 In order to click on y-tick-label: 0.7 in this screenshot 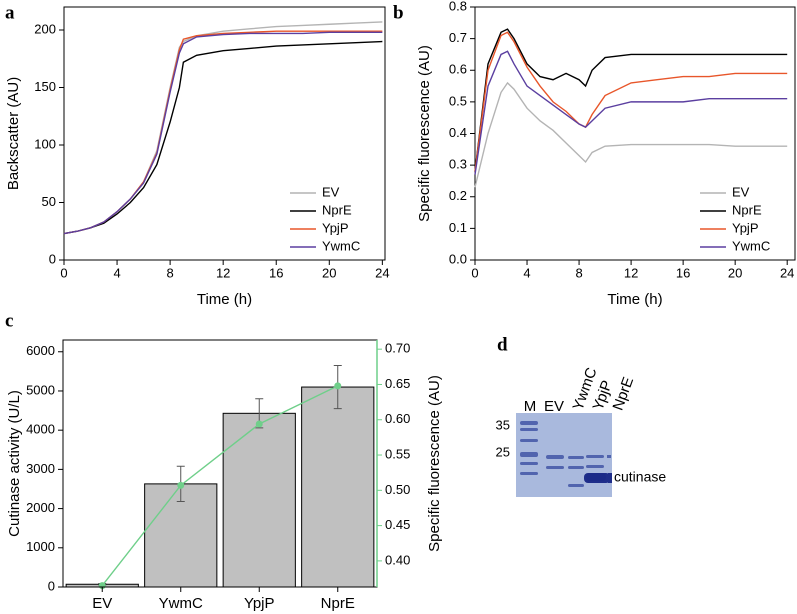, I will do `click(458, 37)`.